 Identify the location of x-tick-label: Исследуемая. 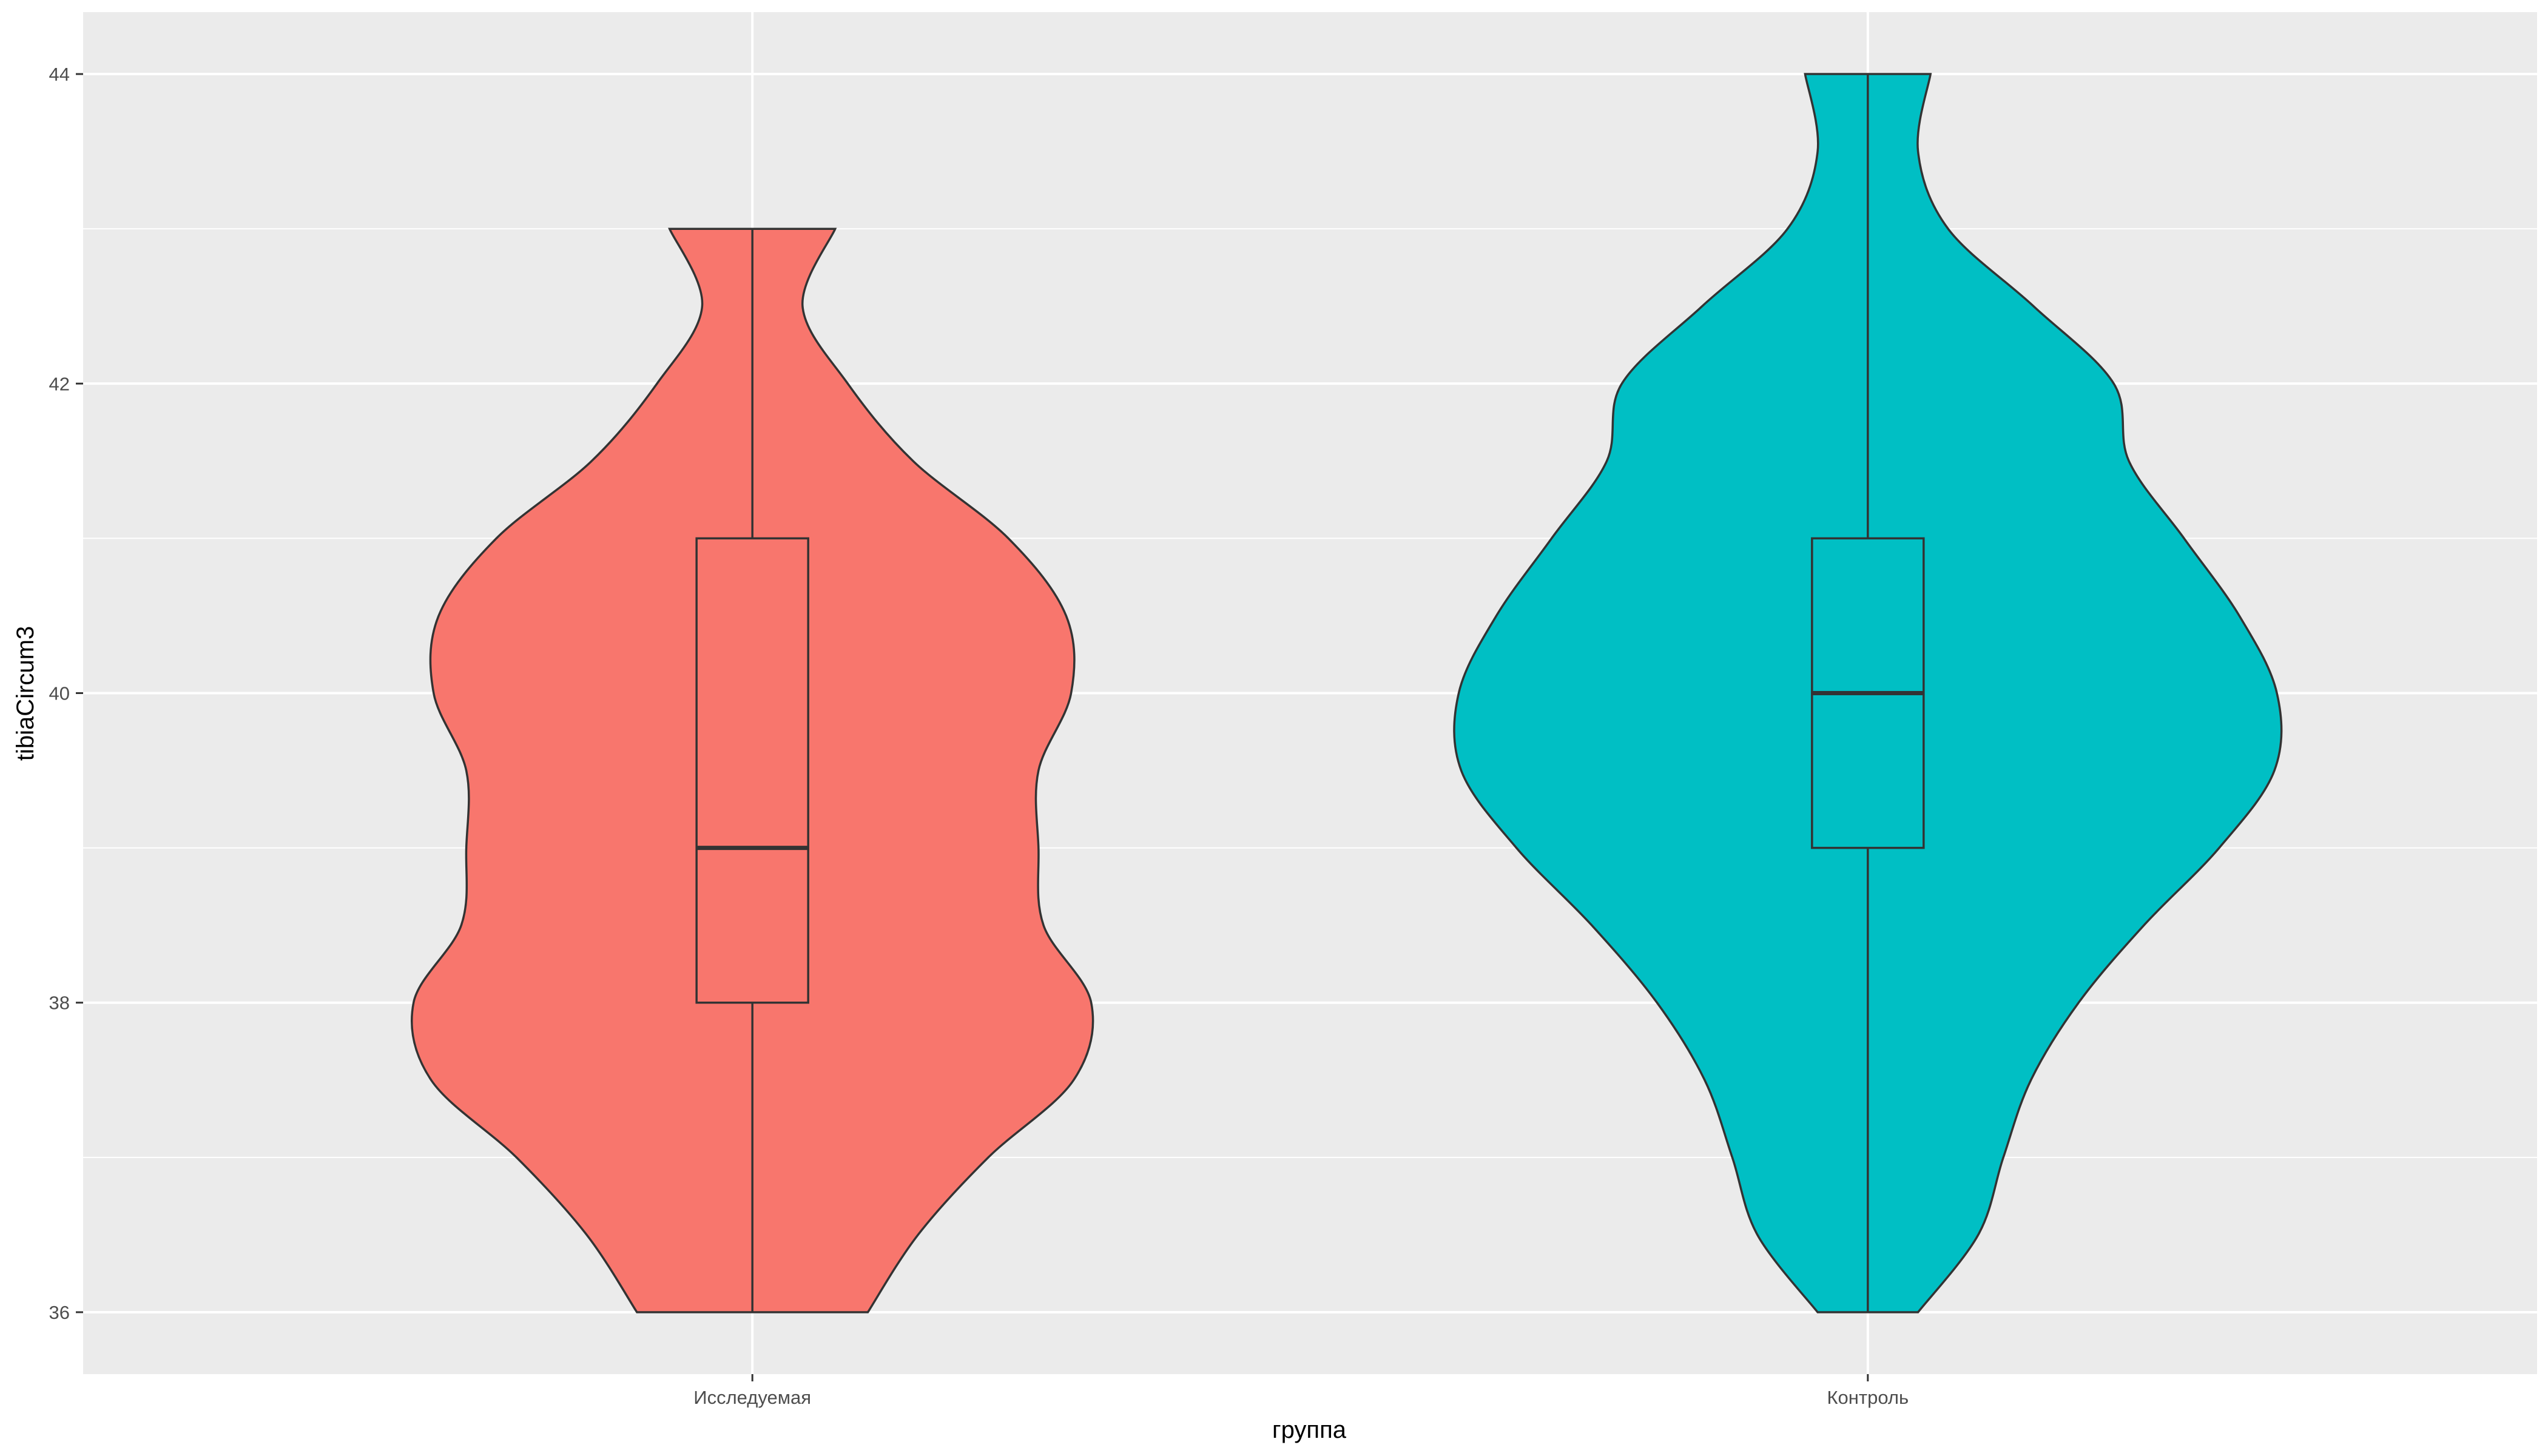
(752, 1397).